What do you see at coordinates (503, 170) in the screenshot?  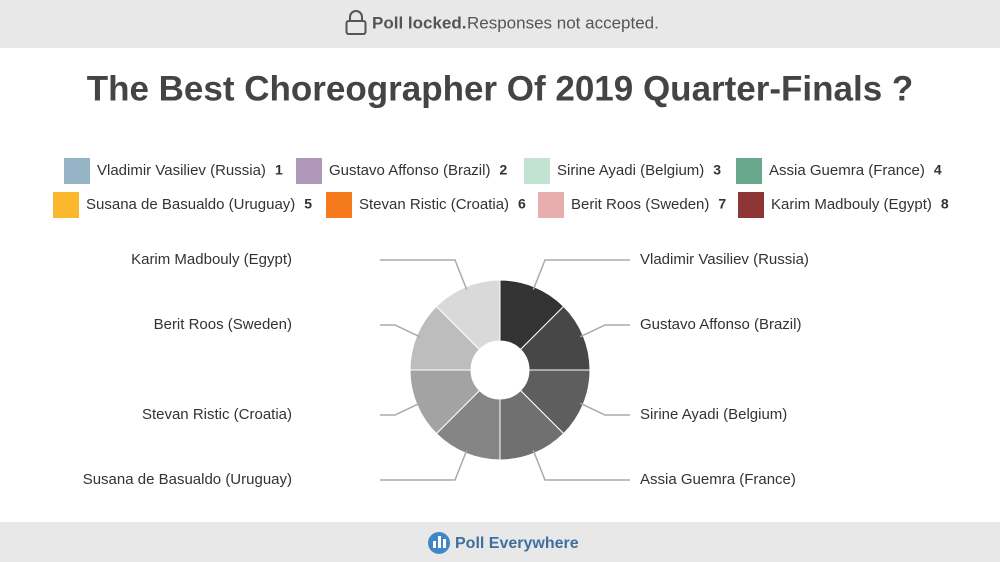 I see `legend-number: 2` at bounding box center [503, 170].